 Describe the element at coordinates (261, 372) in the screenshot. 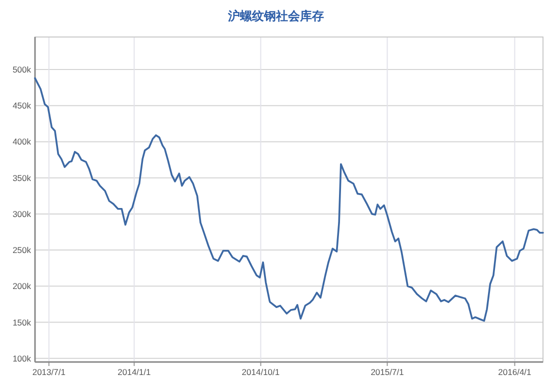

I see `x-tick-label: 2014/10/1` at that location.